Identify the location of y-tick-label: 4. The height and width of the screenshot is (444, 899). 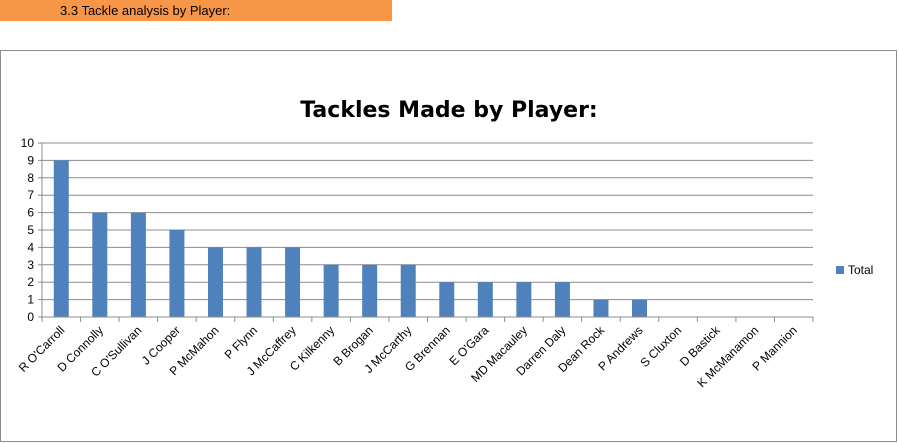
(30, 247).